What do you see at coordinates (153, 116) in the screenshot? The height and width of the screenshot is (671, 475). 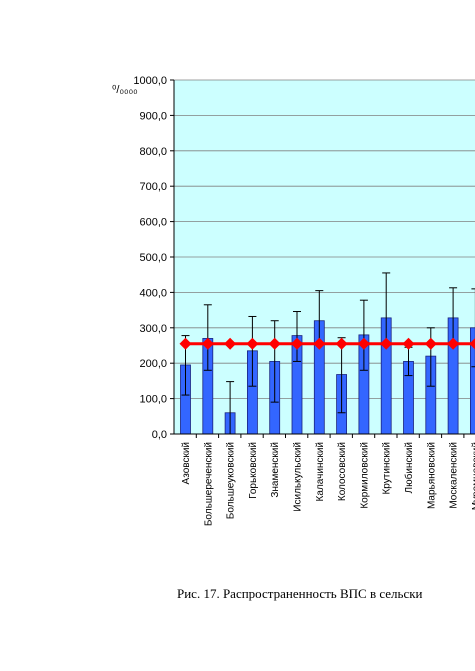 I see `y-tick-label: 900,0` at bounding box center [153, 116].